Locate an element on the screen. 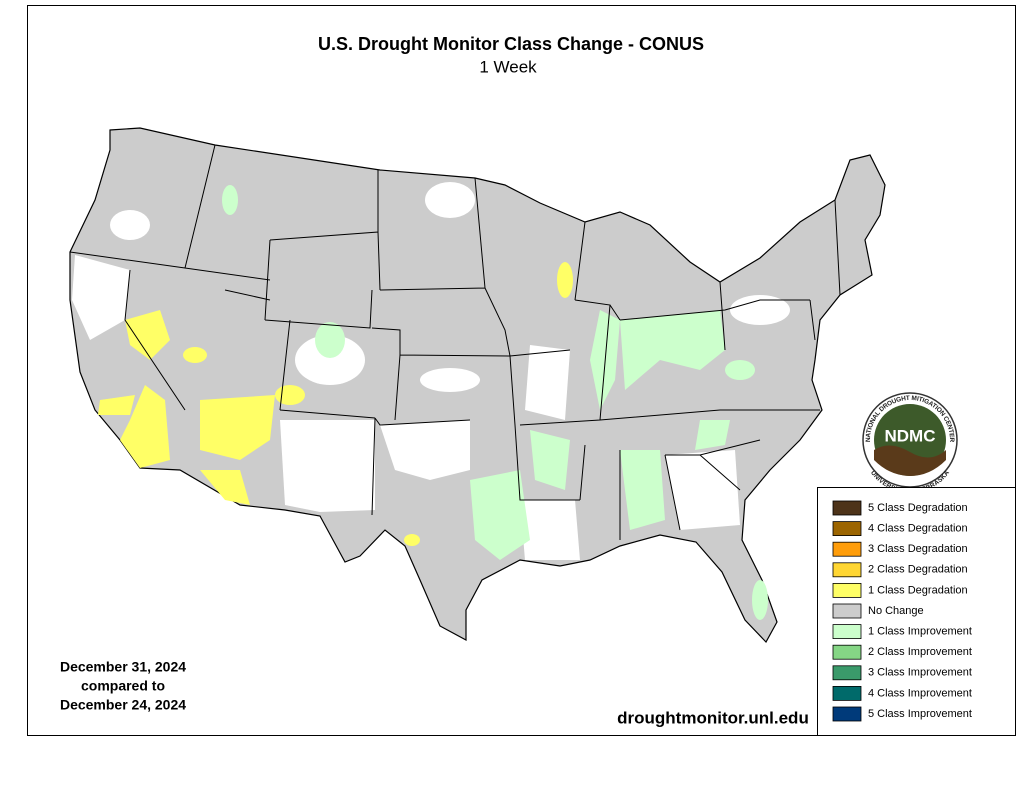 This screenshot has height=791, width=1024. legend-label: 1 Class Degradation is located at coordinates (918, 590).